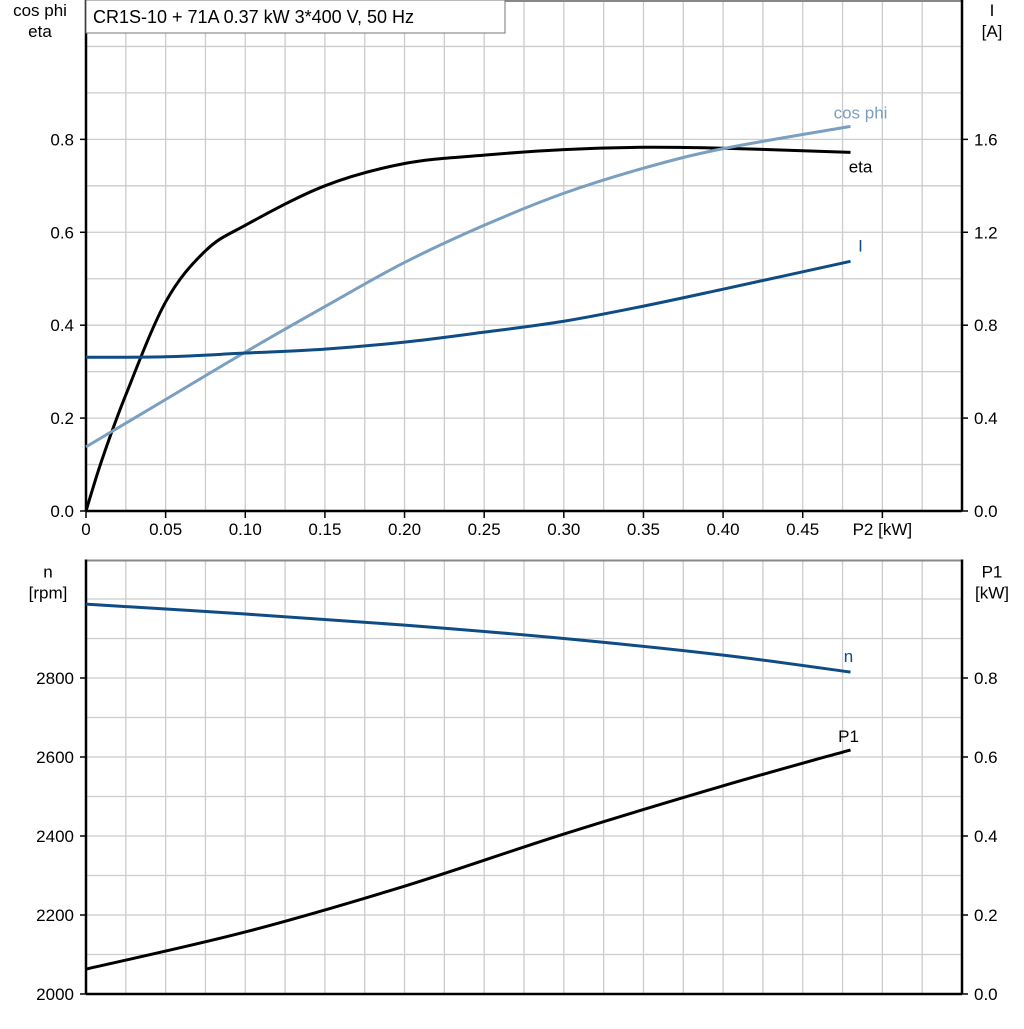 The image size is (1024, 1029). I want to click on y-axis-label-left: cos phi, so click(40, 10).